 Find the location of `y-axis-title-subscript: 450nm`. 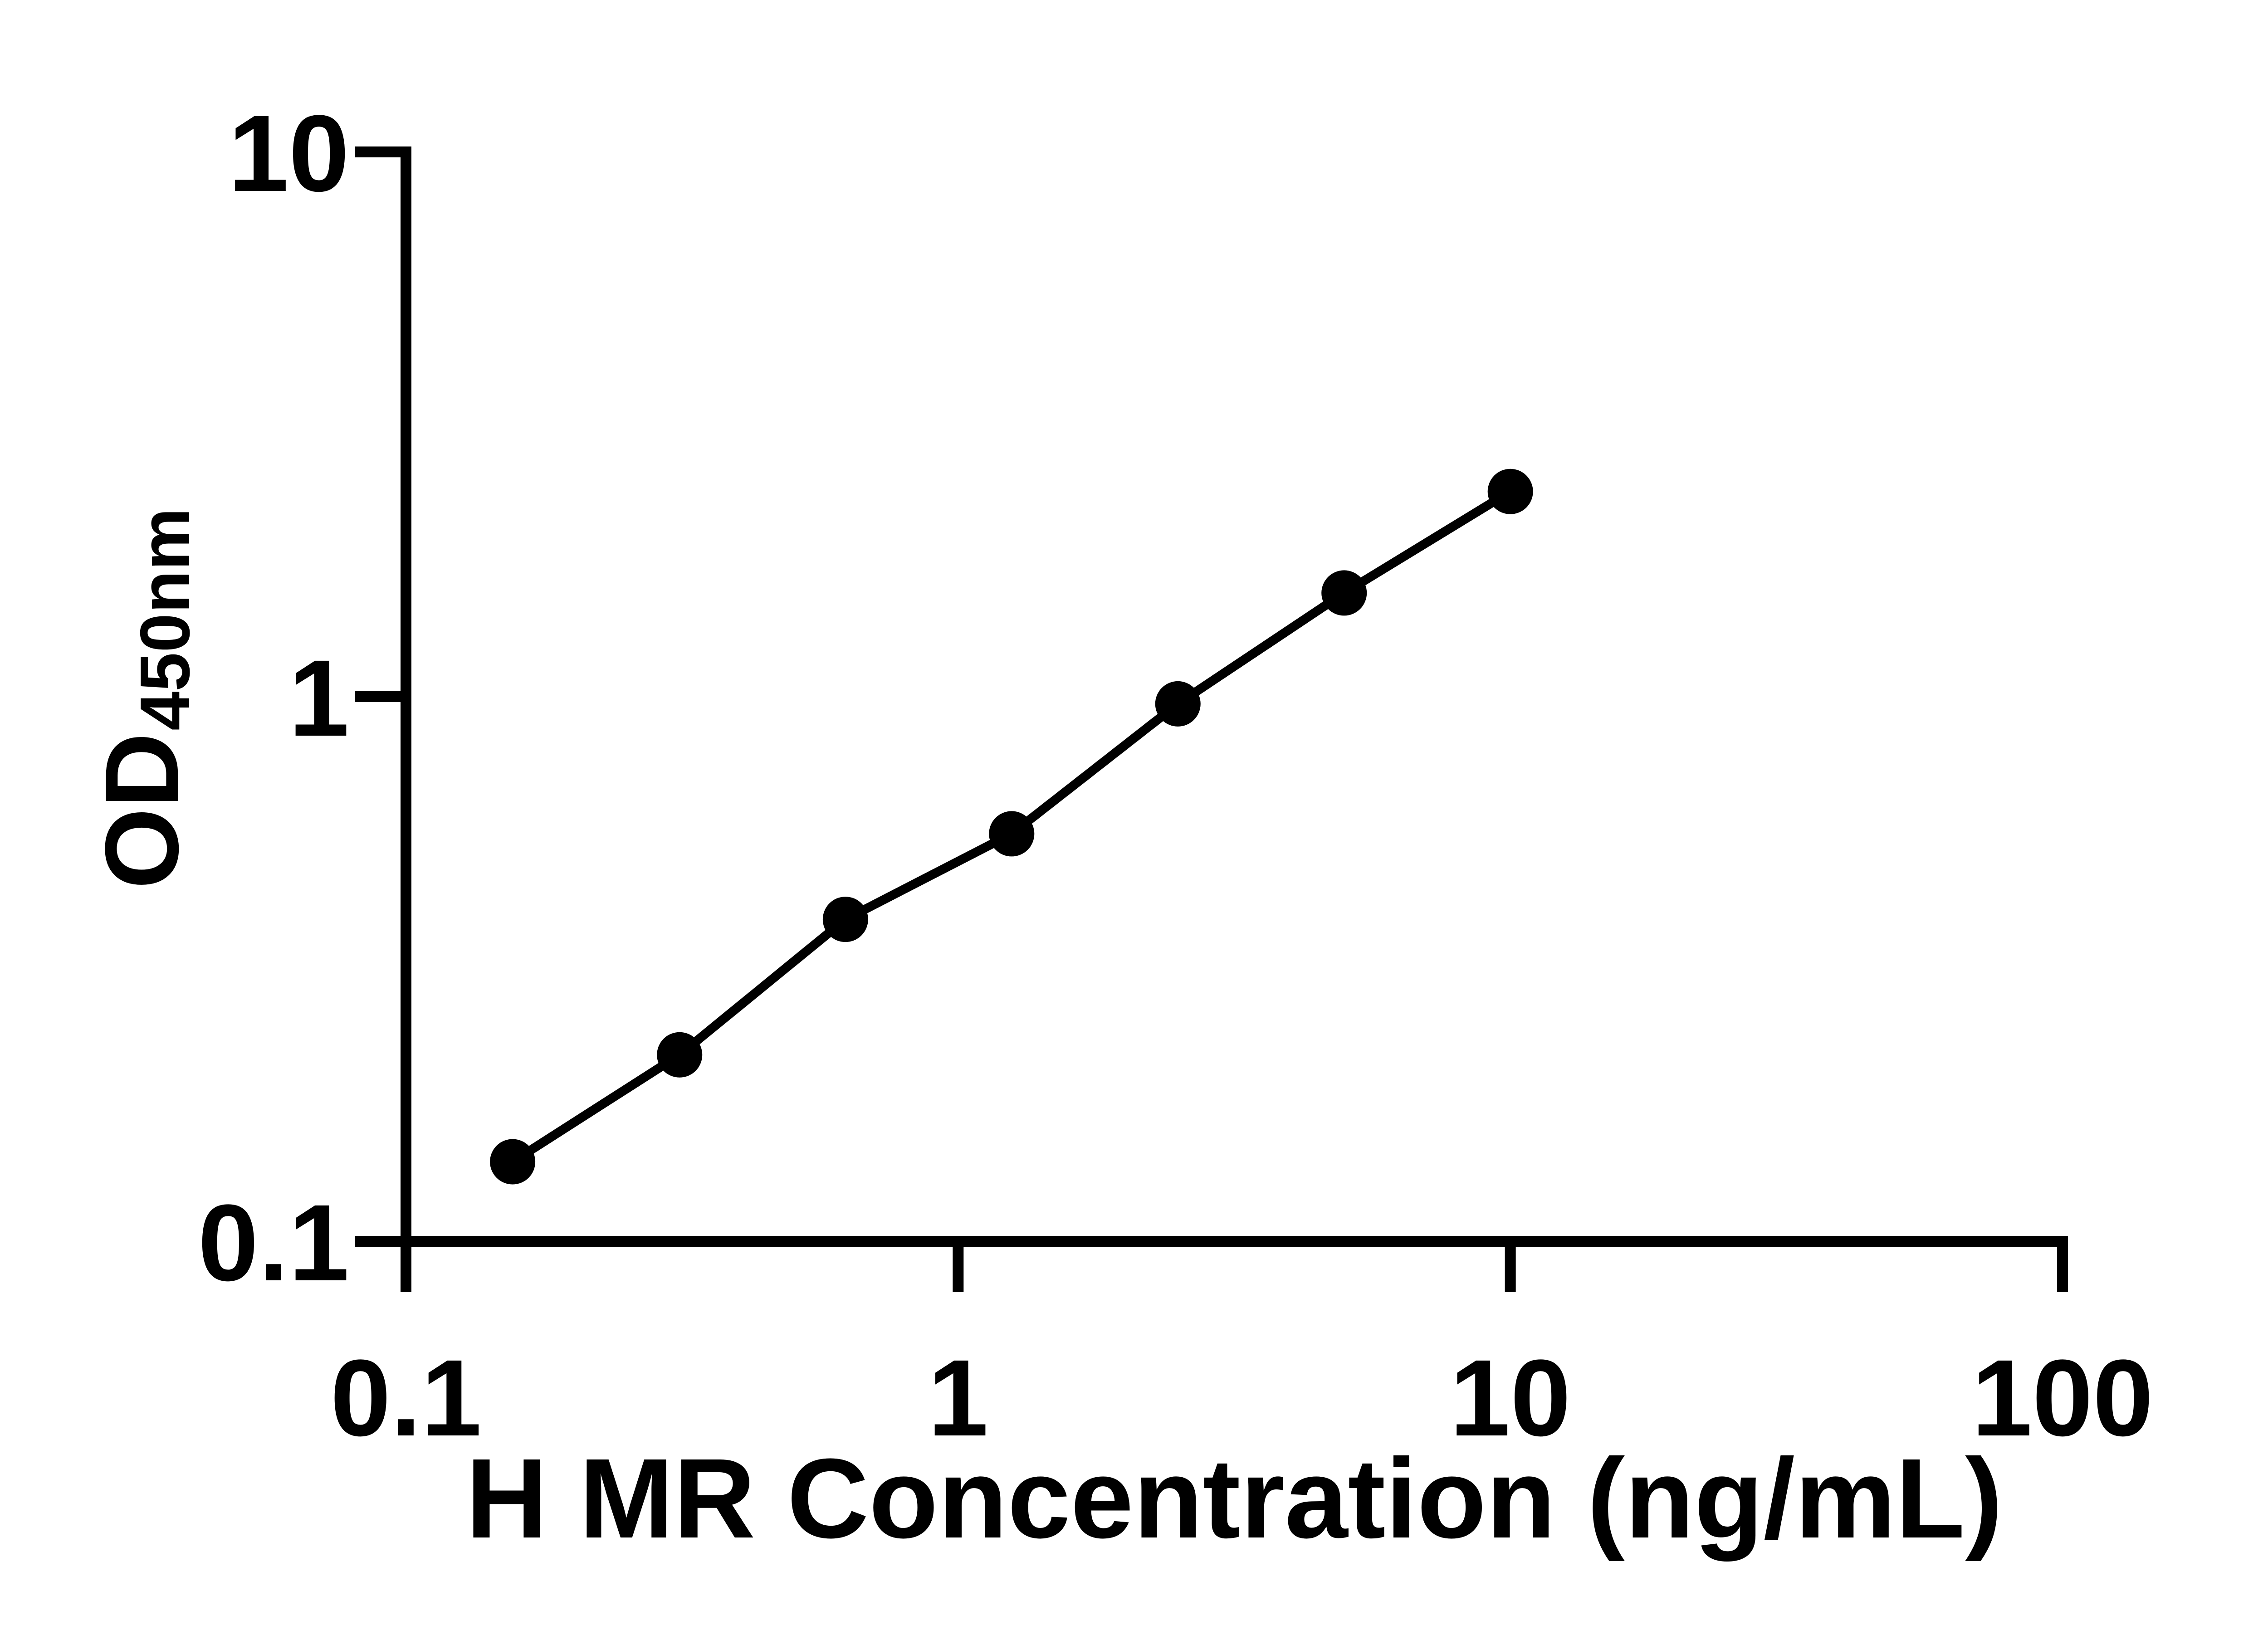

y-axis-title-subscript: 450nm is located at coordinates (165, 620).